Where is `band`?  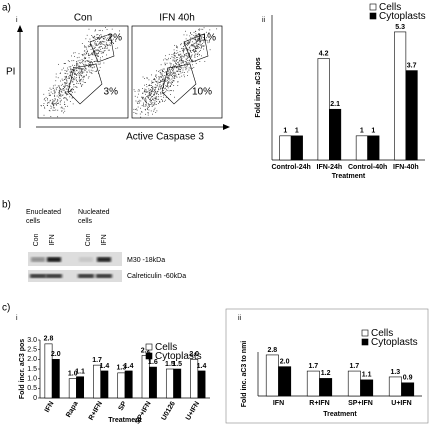
band is located at coordinates (38, 259).